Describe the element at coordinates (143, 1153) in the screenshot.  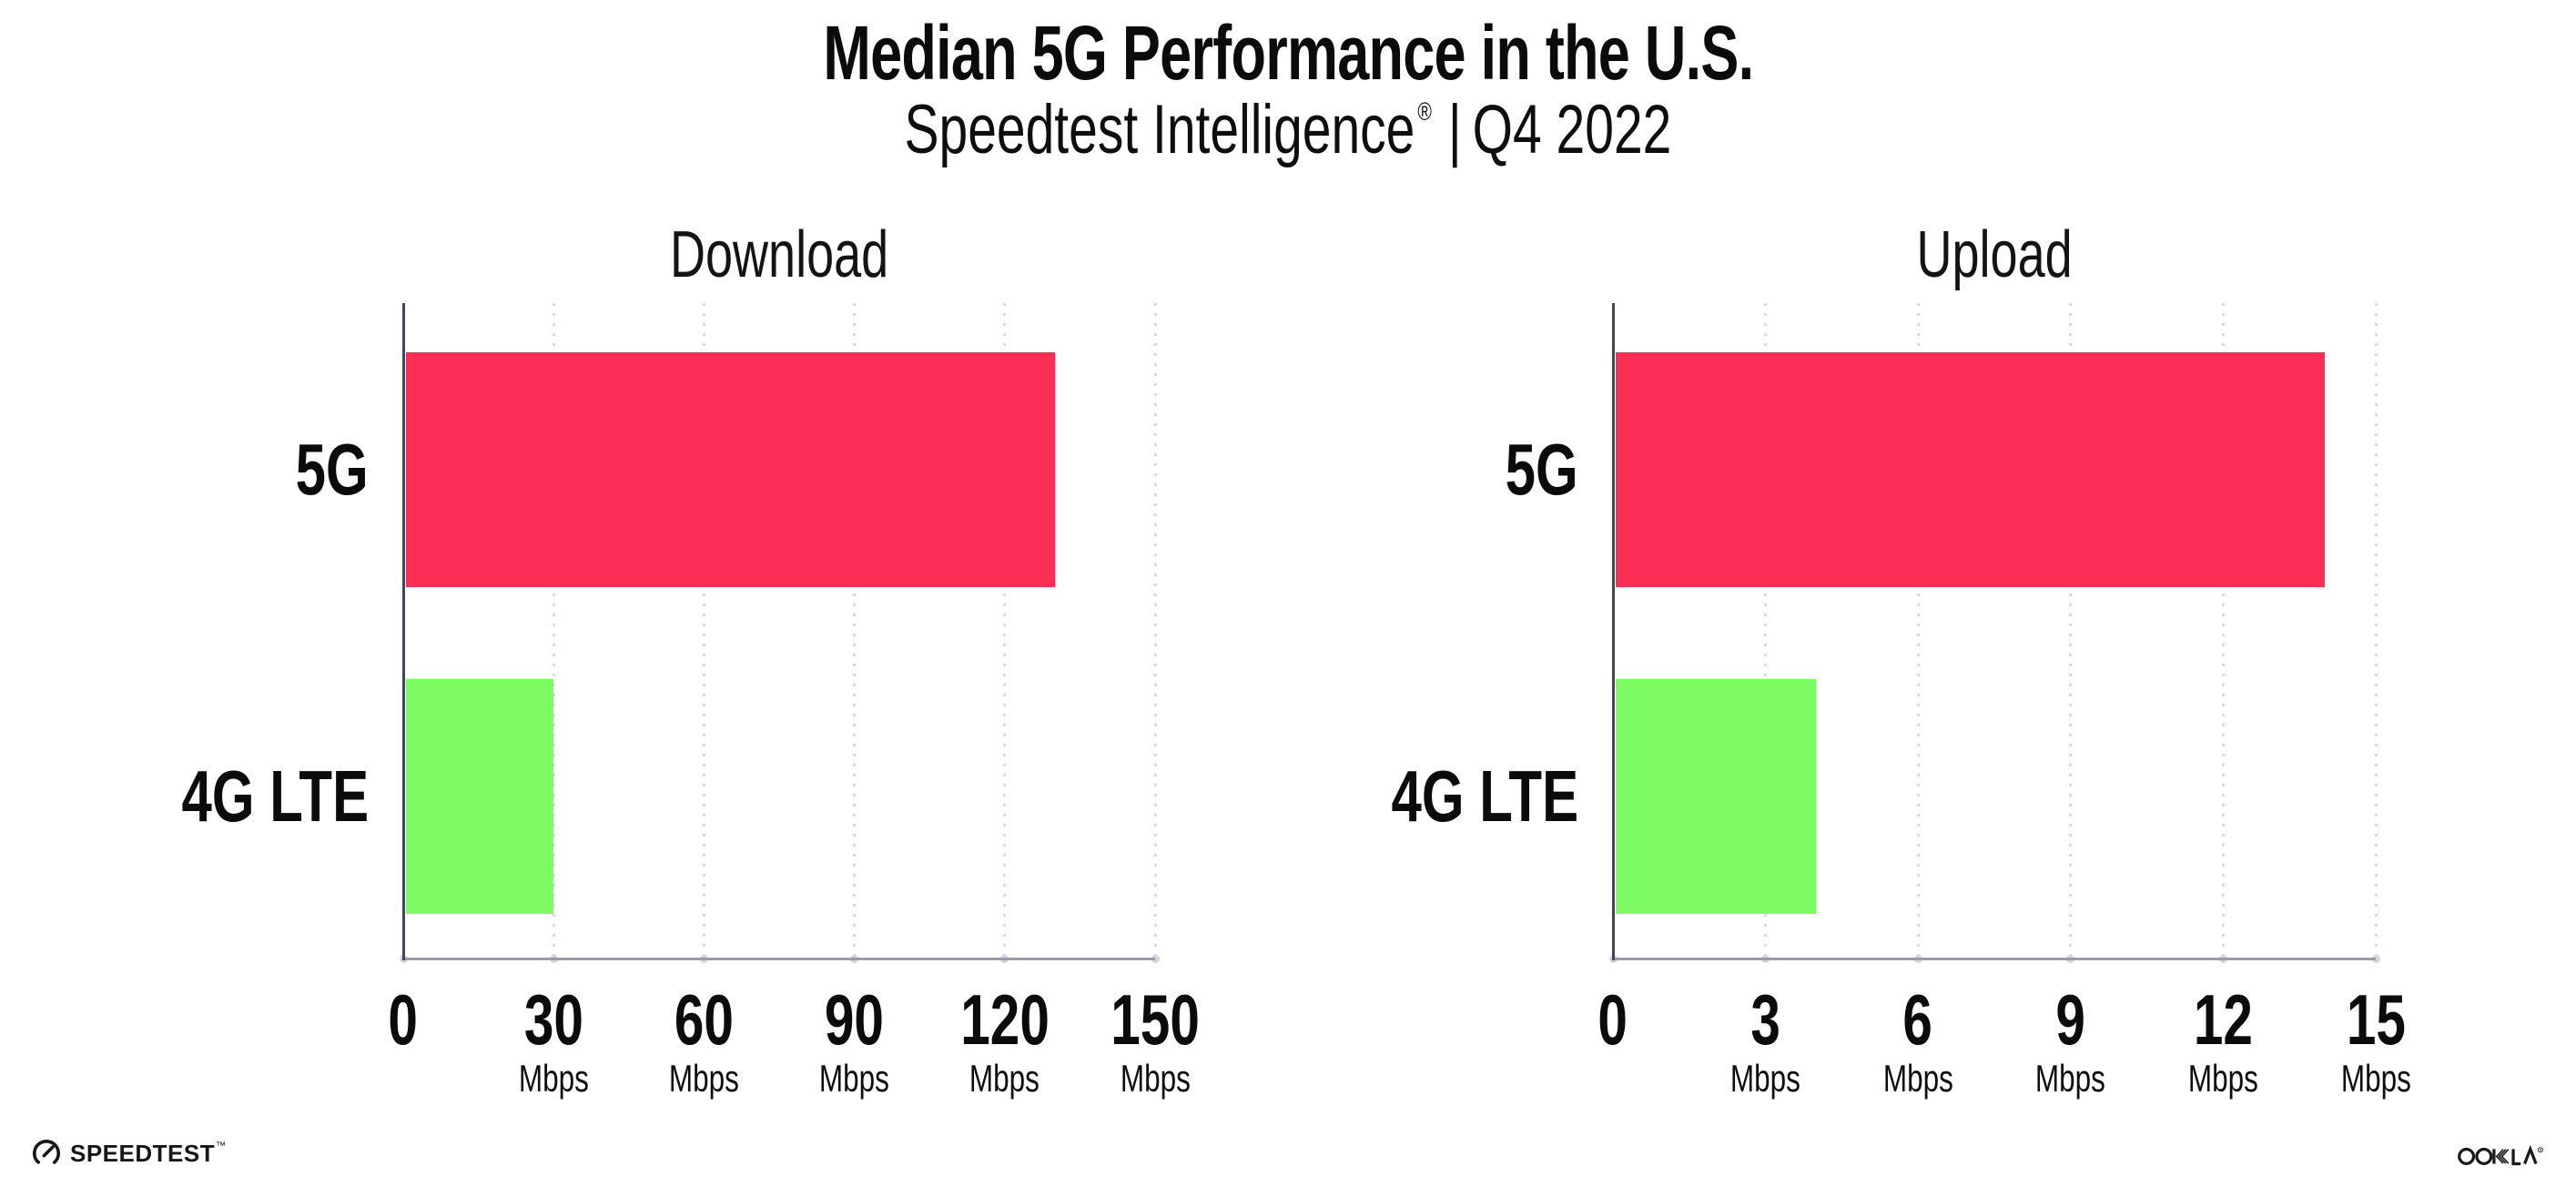
I see `speedtest-wordmark: SPEEDTEST` at that location.